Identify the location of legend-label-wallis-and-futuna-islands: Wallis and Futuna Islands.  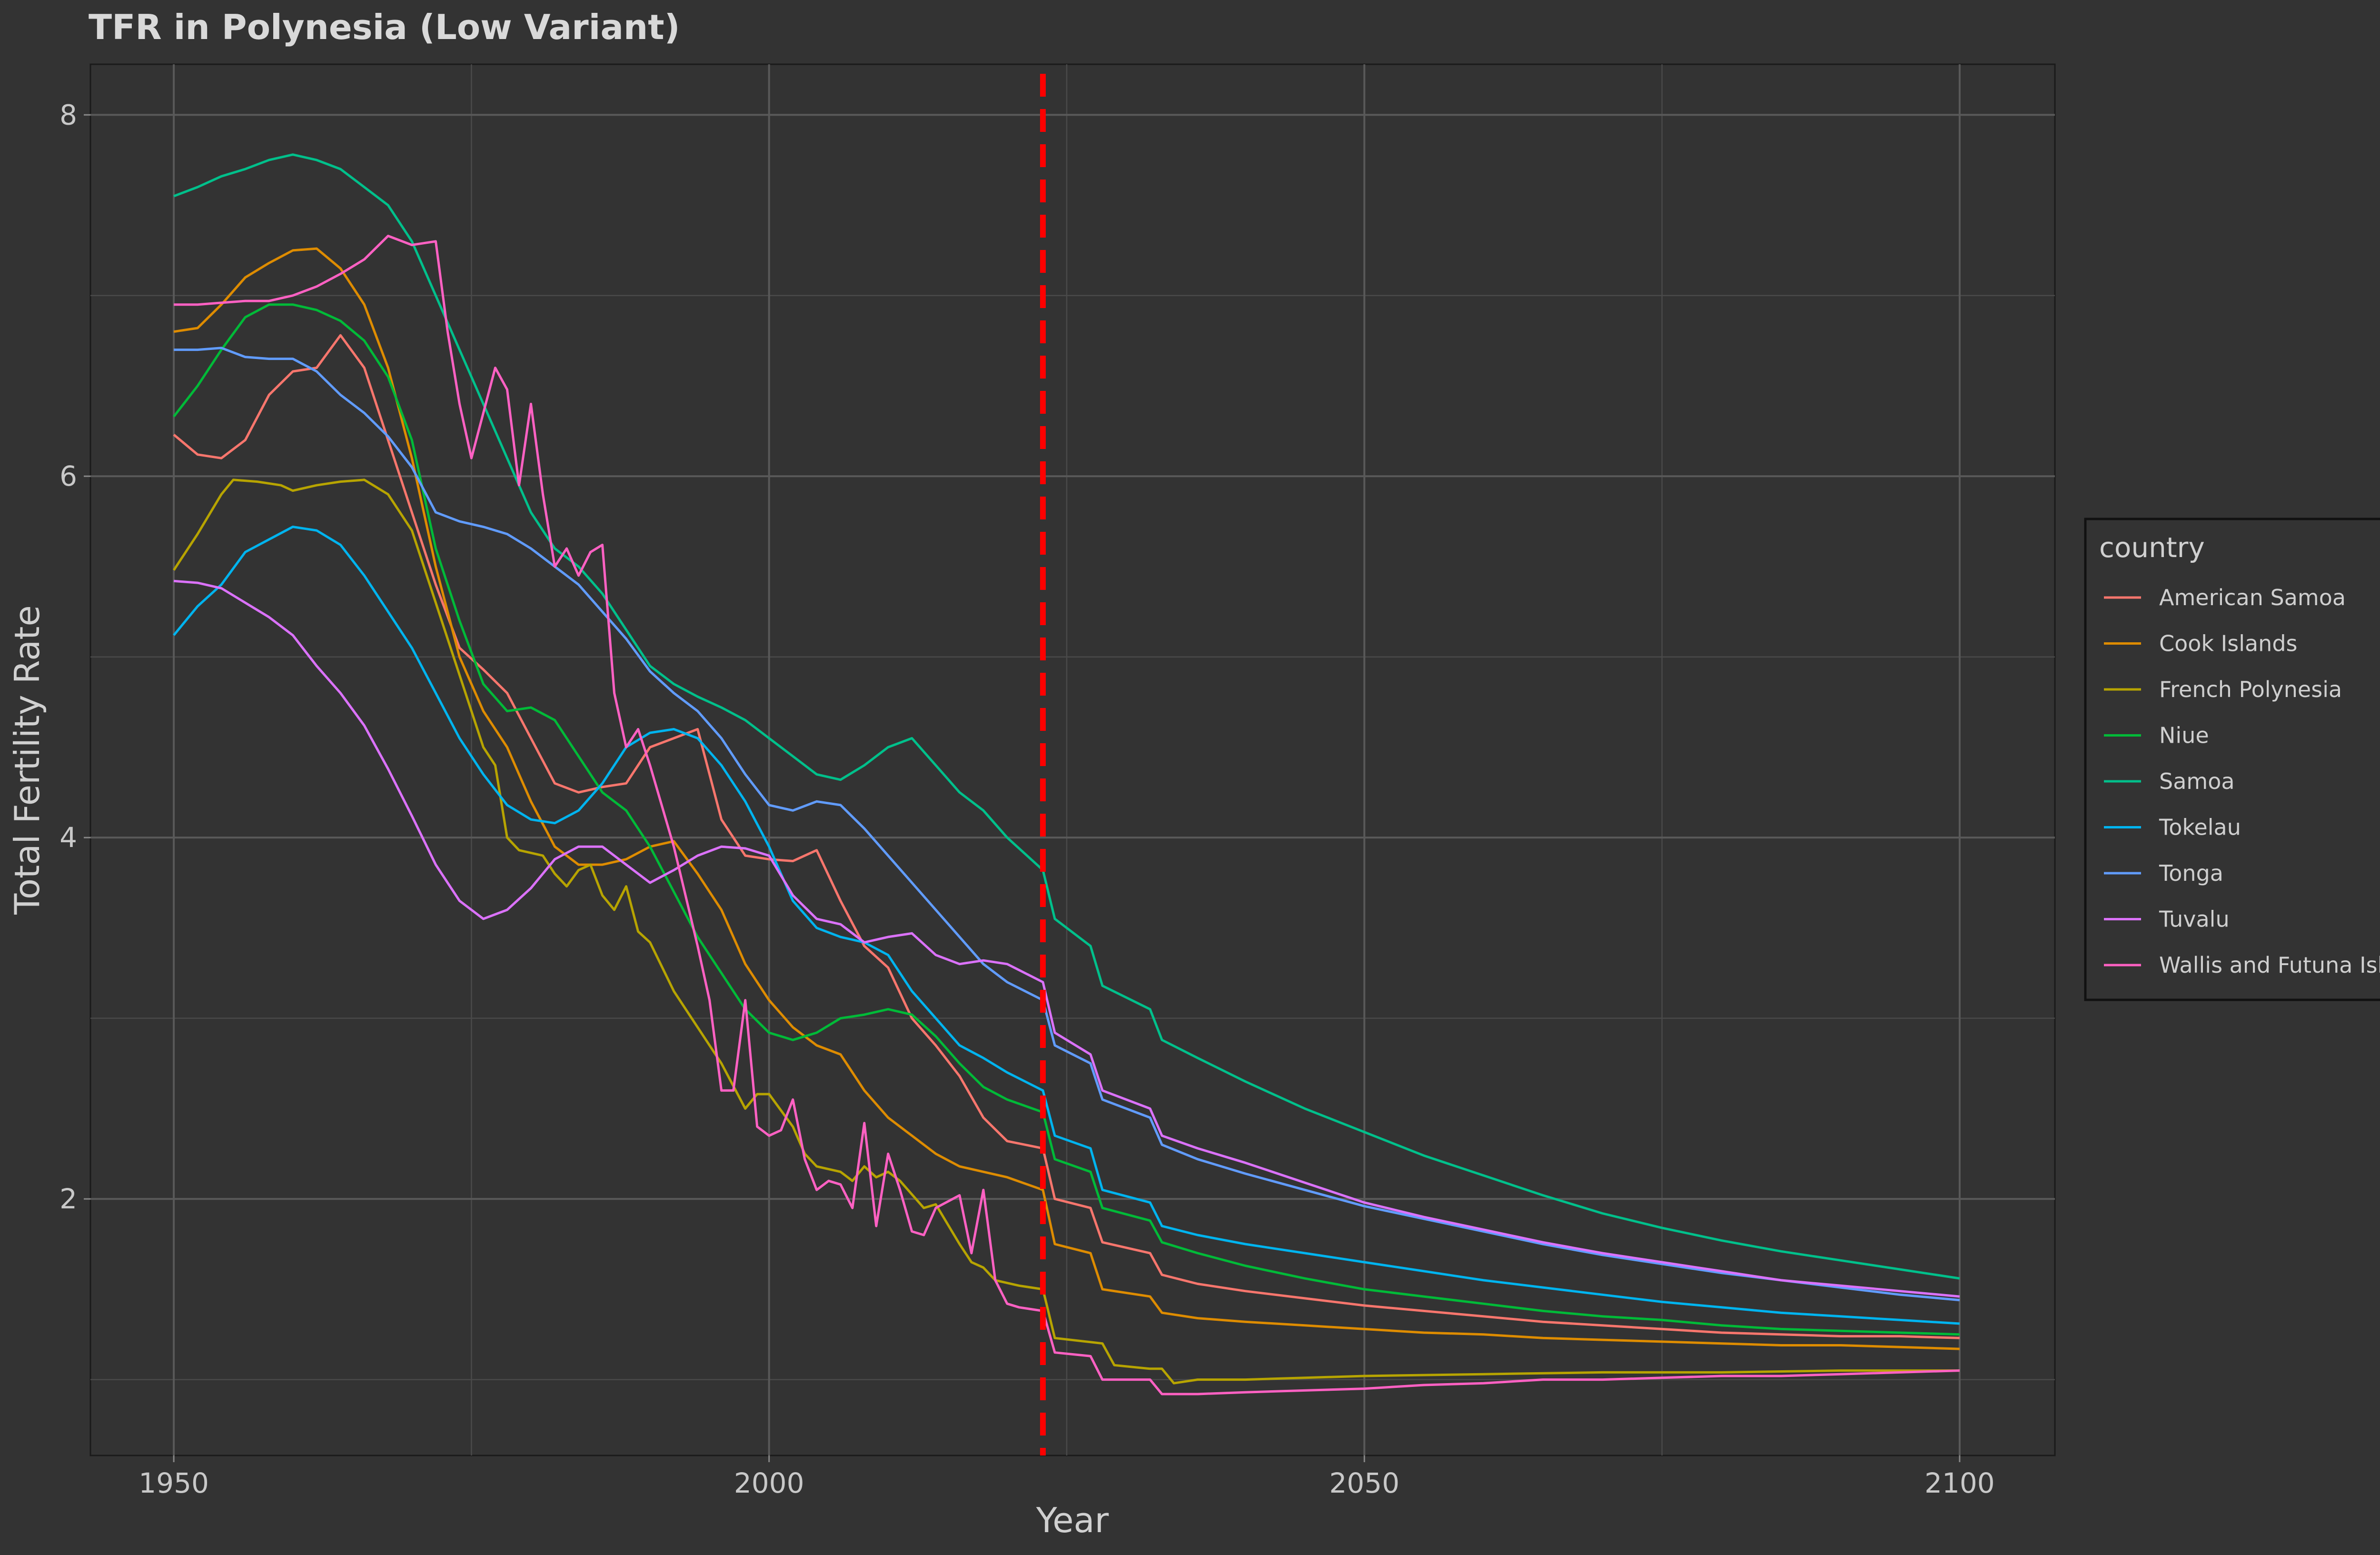
(2269, 965).